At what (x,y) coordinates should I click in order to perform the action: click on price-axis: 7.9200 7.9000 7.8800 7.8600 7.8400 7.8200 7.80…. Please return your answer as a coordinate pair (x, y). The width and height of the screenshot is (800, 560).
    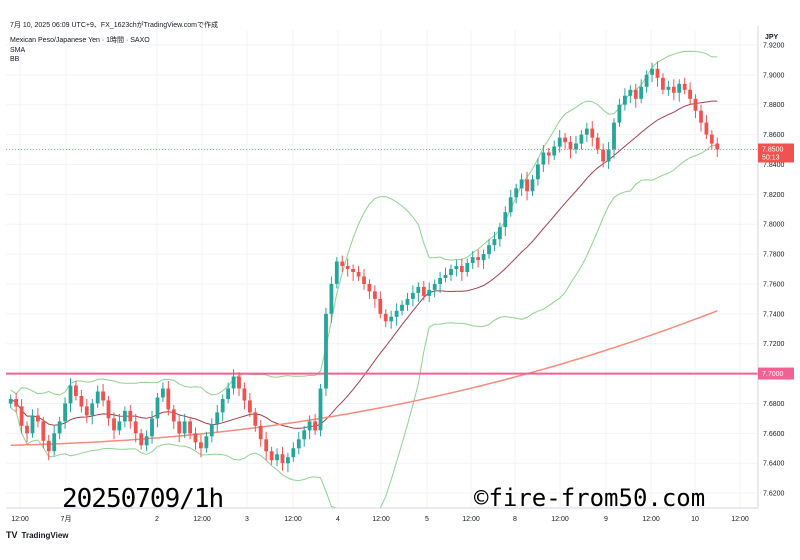
    Looking at the image, I should click on (771, 267).